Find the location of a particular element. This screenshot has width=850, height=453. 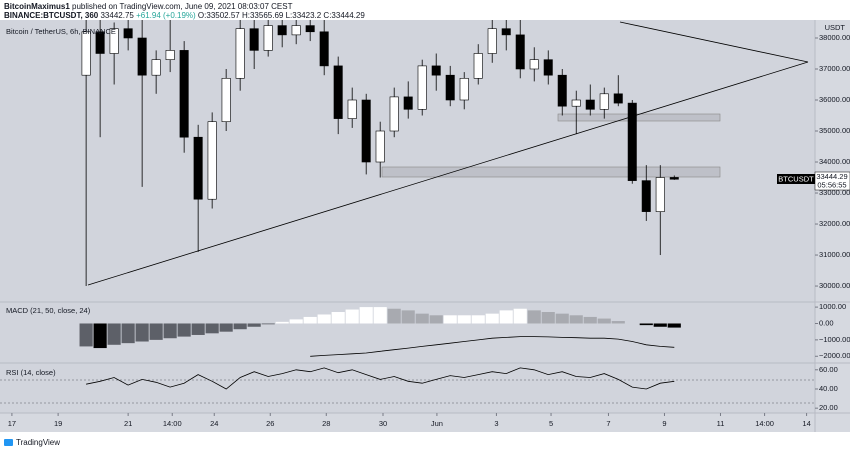

trendline is located at coordinates (714, 42).